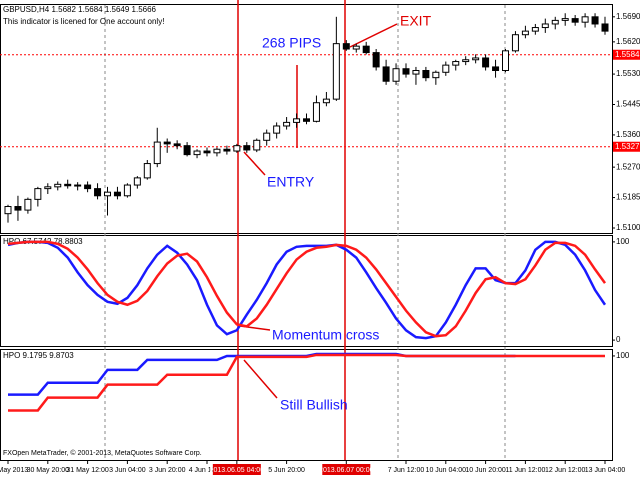 The width and height of the screenshot is (640, 480). Describe the element at coordinates (628, 166) in the screenshot. I see `y-tick-label: 1.5270` at that location.